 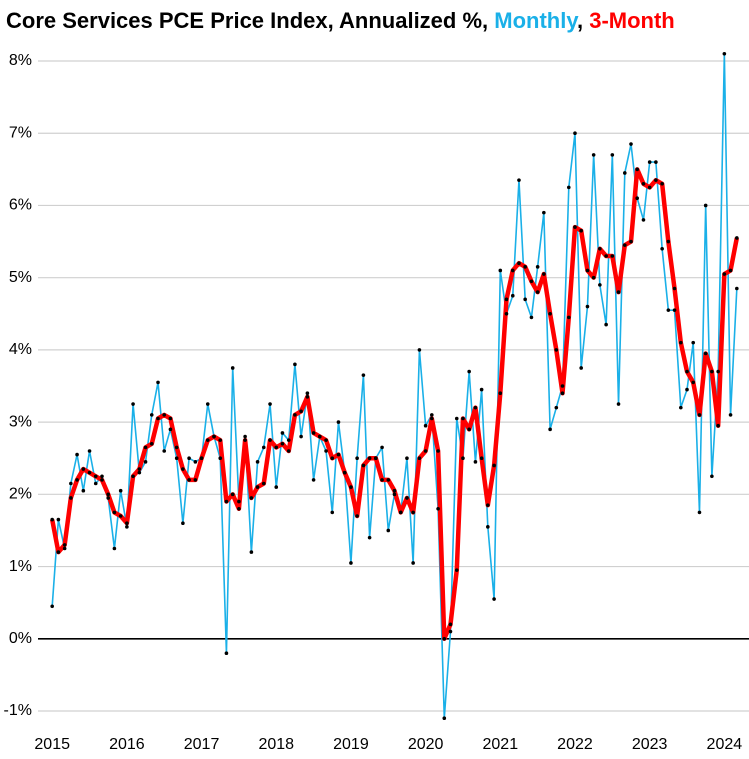 I want to click on y-tick-label: 0%, so click(x=20, y=638).